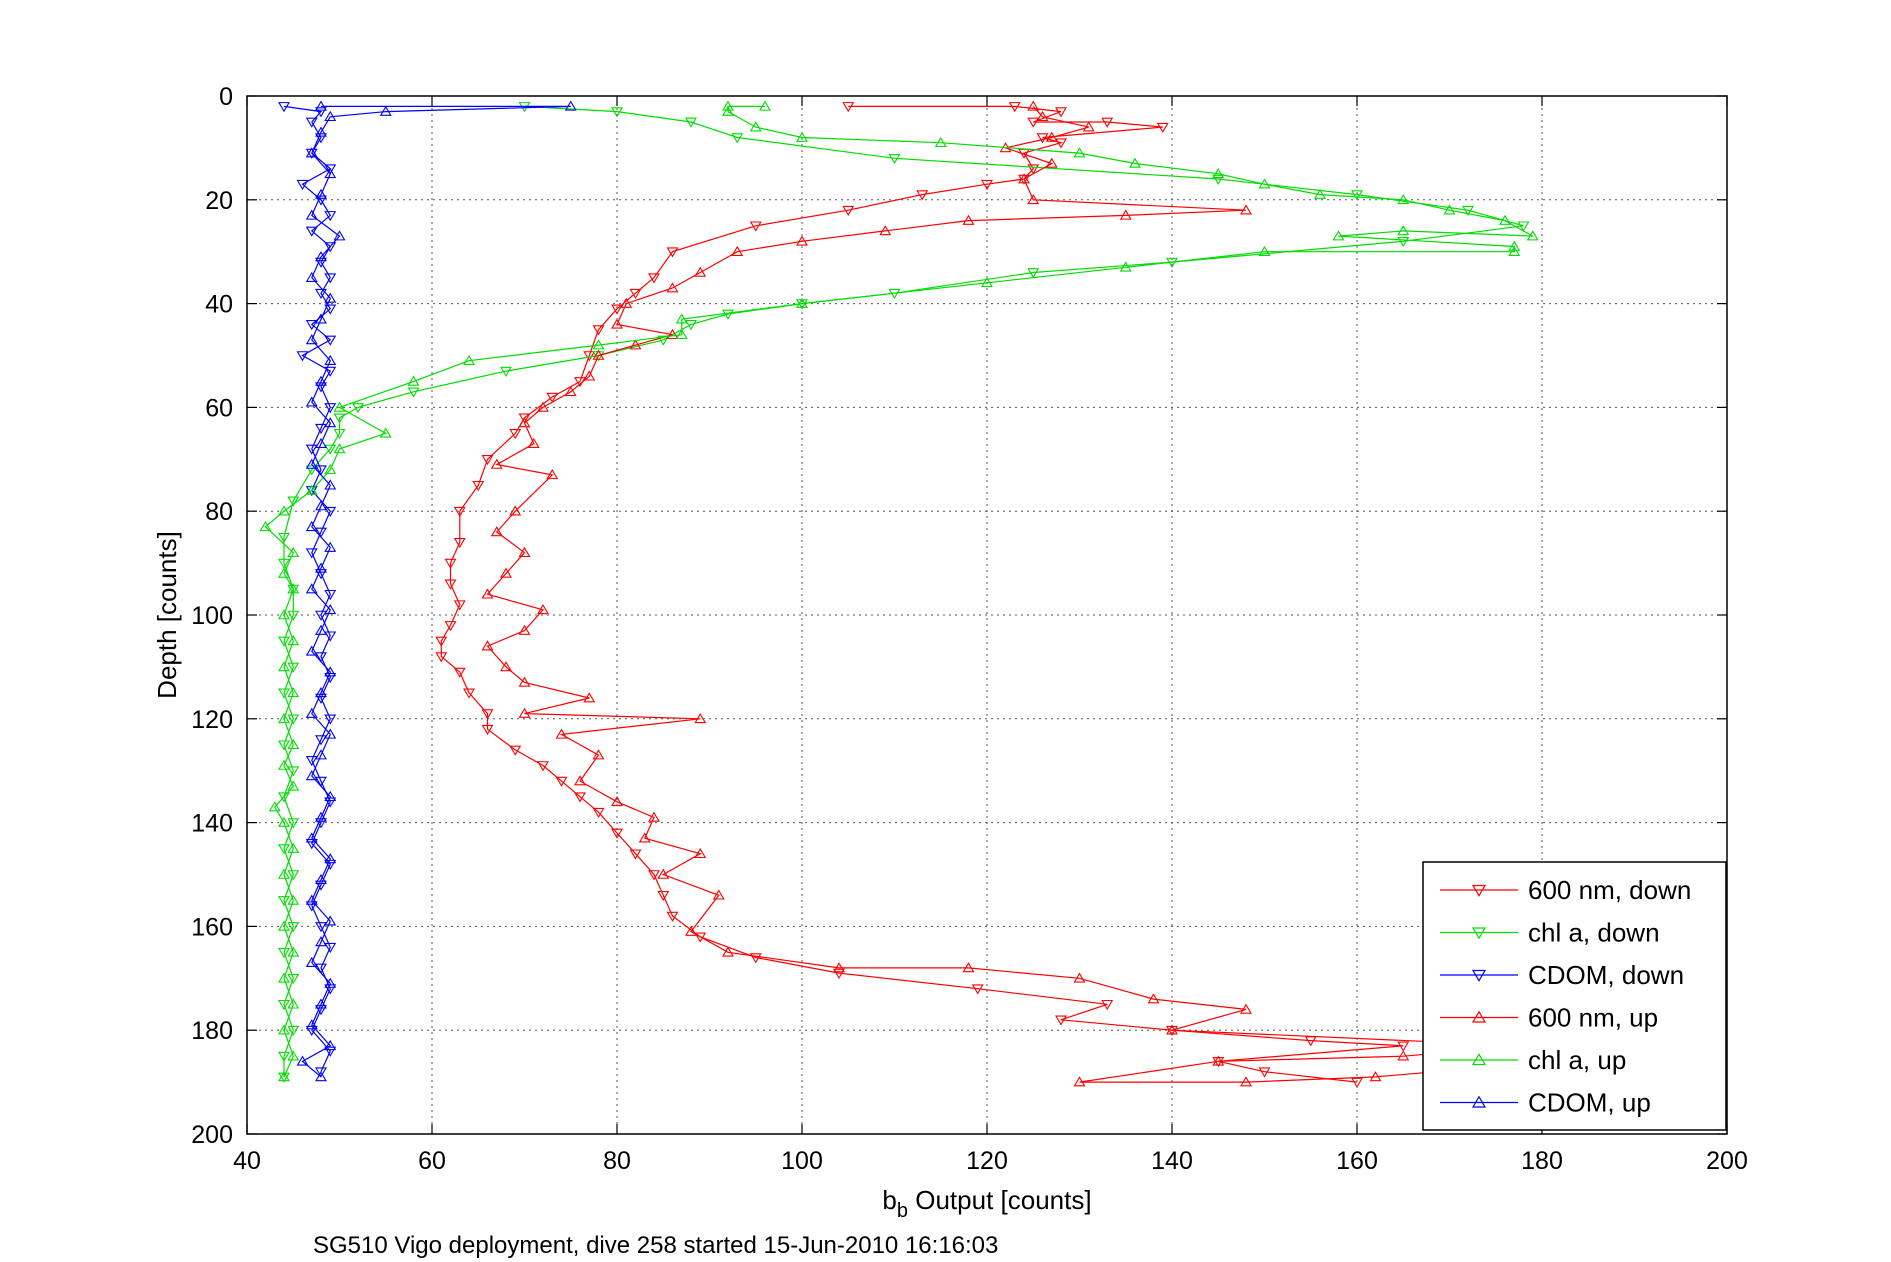  What do you see at coordinates (802, 1161) in the screenshot?
I see `x-tick-label: 100` at bounding box center [802, 1161].